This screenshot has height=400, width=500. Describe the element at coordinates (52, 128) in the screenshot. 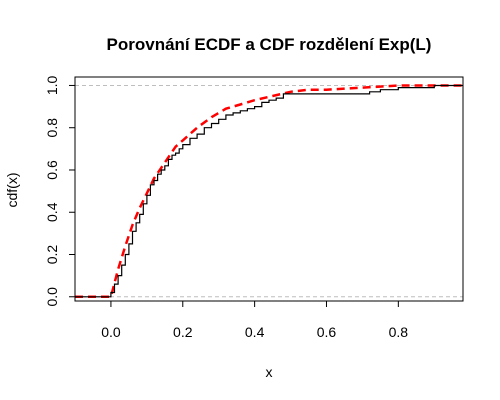

I see `y-tick-label: 0.8` at that location.